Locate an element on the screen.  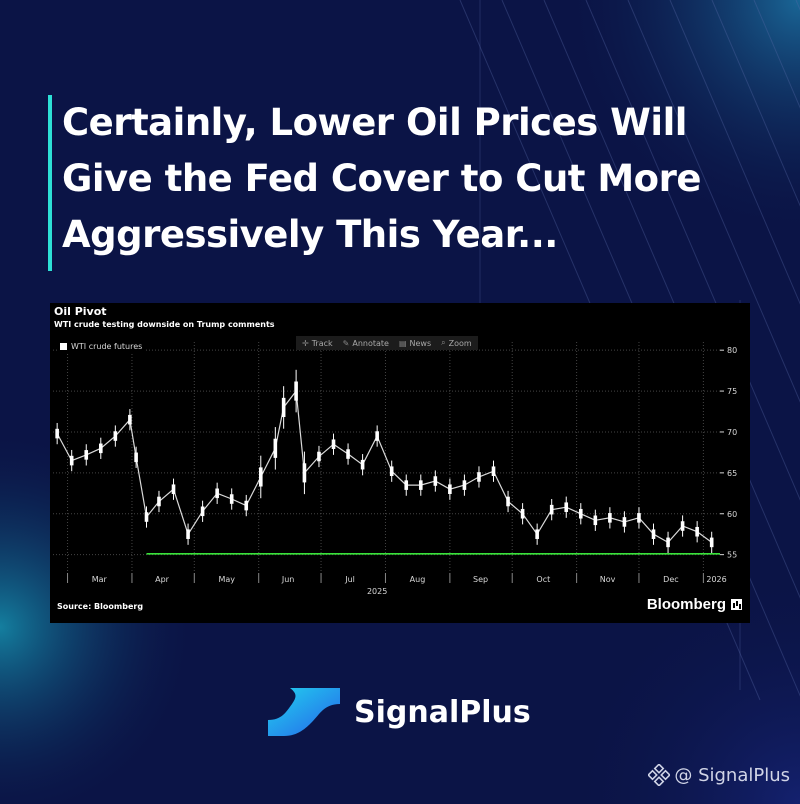
y-tick-label: 55 is located at coordinates (732, 555).